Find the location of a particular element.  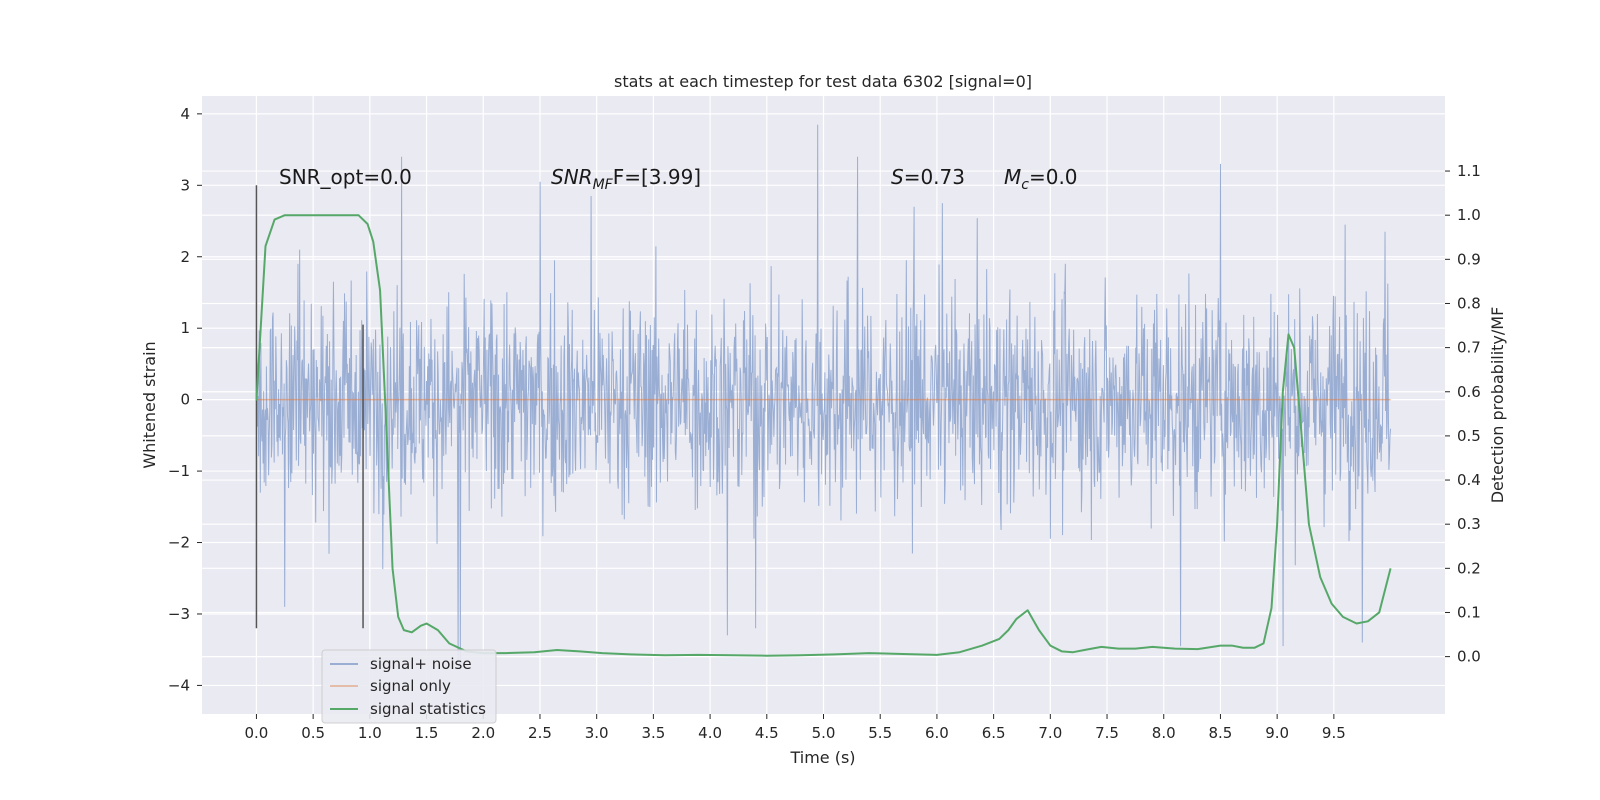

y-tick-label-8: 4 is located at coordinates (185, 114).